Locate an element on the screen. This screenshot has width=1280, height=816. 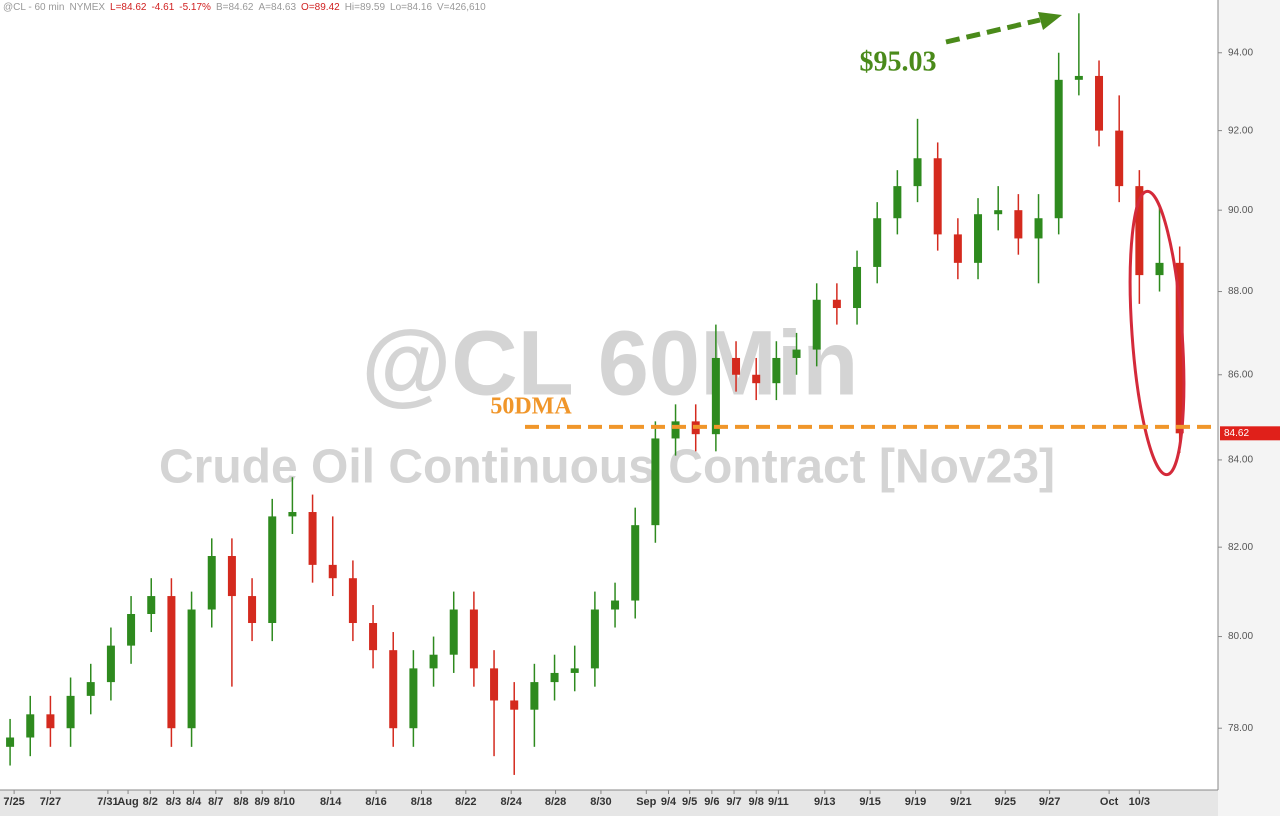
header-item: Lo=84.16 is located at coordinates (411, 7).